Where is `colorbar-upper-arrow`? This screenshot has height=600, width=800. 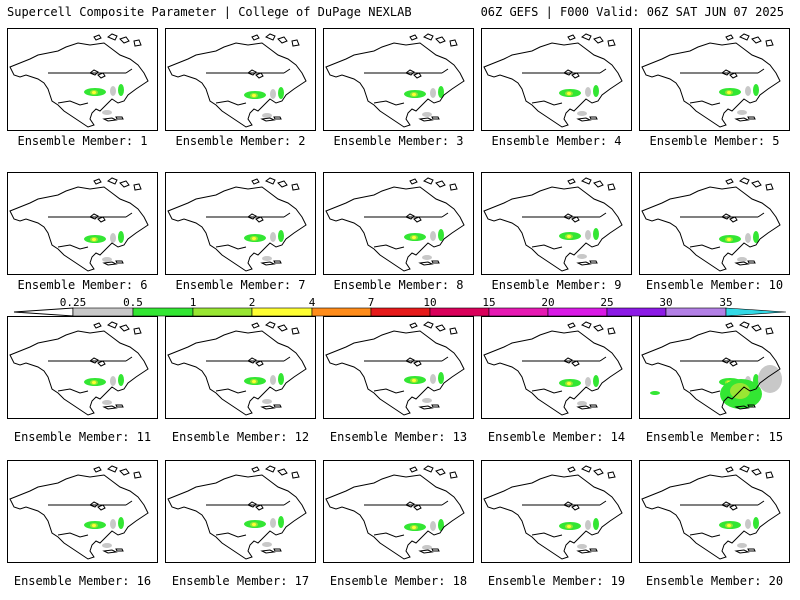
colorbar-upper-arrow is located at coordinates (756, 312).